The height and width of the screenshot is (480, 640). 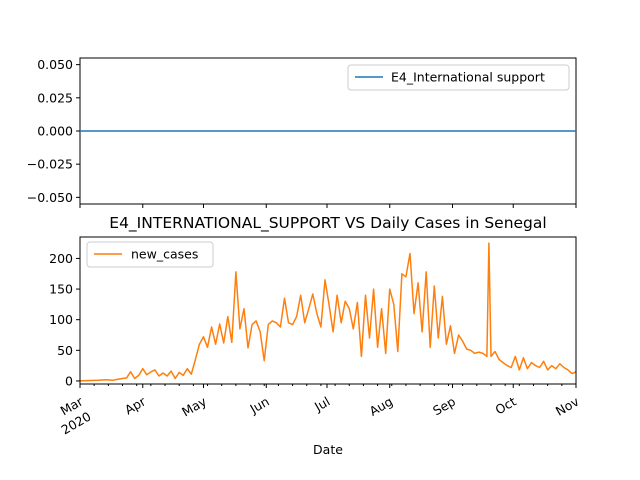 I want to click on bottom-x-tick-label: Apr, so click(x=135, y=405).